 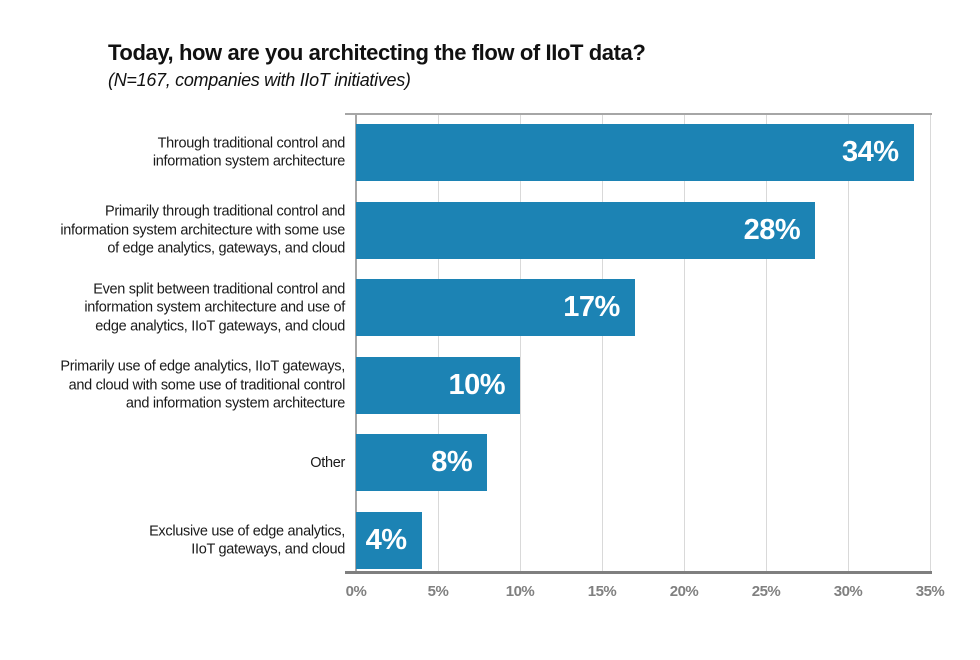 I want to click on x-axis-tick-label: 0%, so click(x=356, y=591).